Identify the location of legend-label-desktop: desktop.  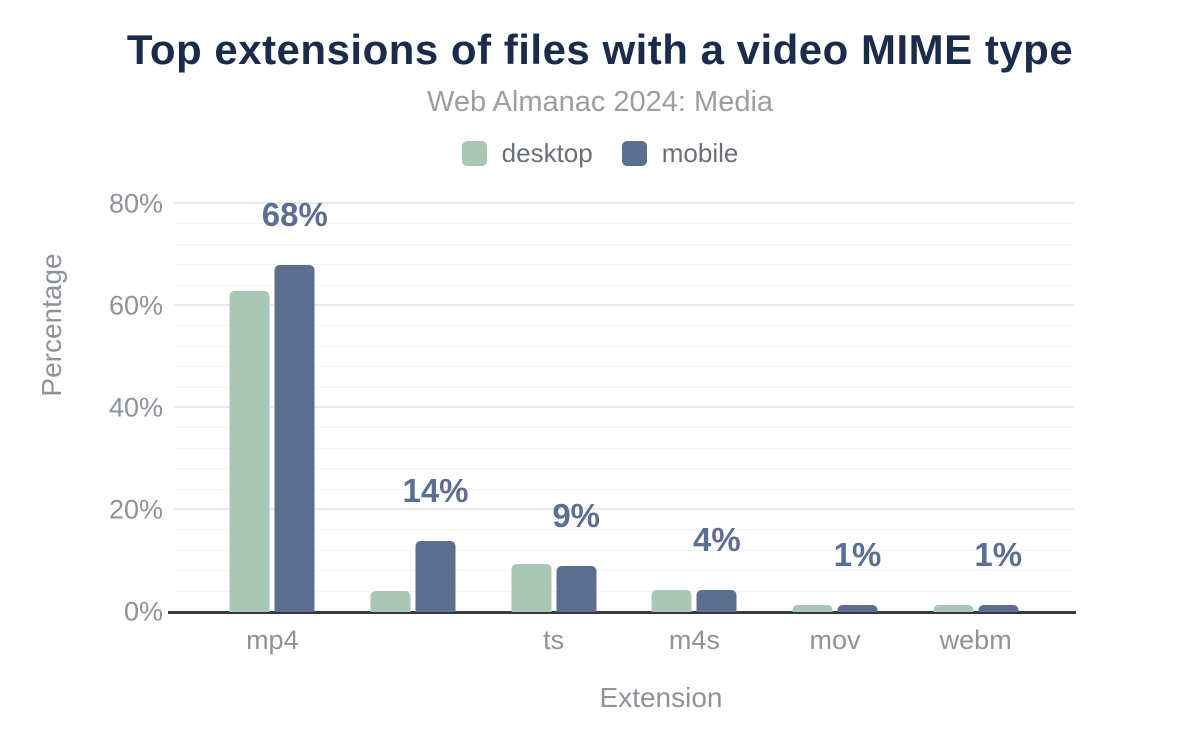
(547, 153).